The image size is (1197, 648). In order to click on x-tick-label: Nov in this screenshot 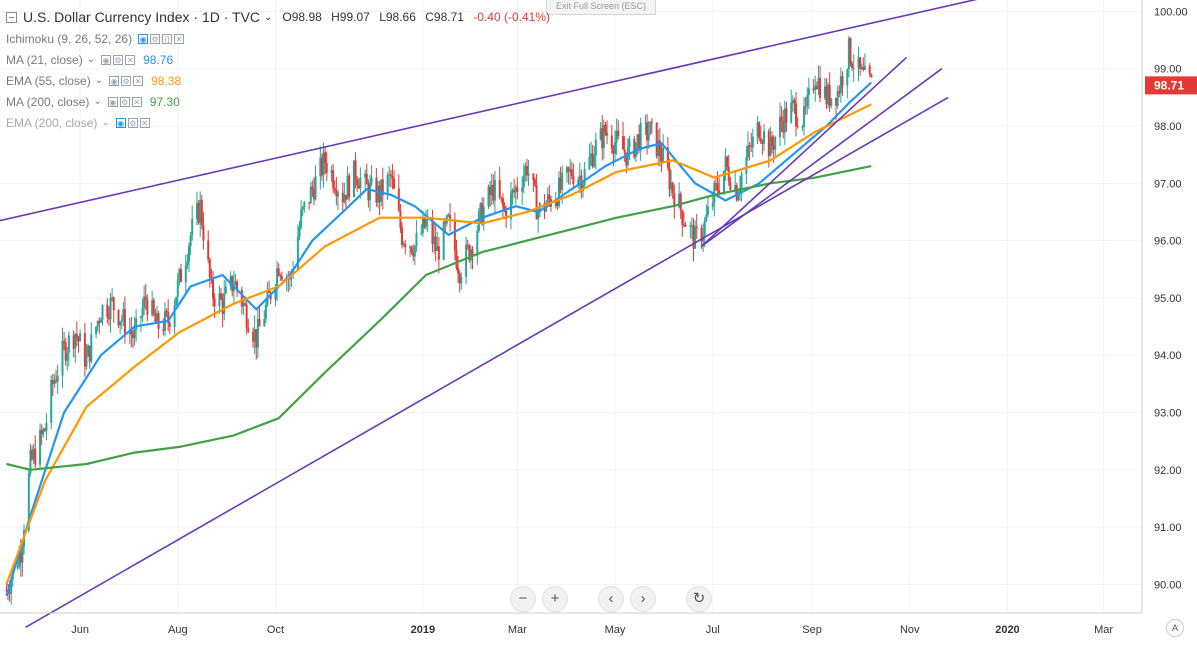, I will do `click(910, 630)`.